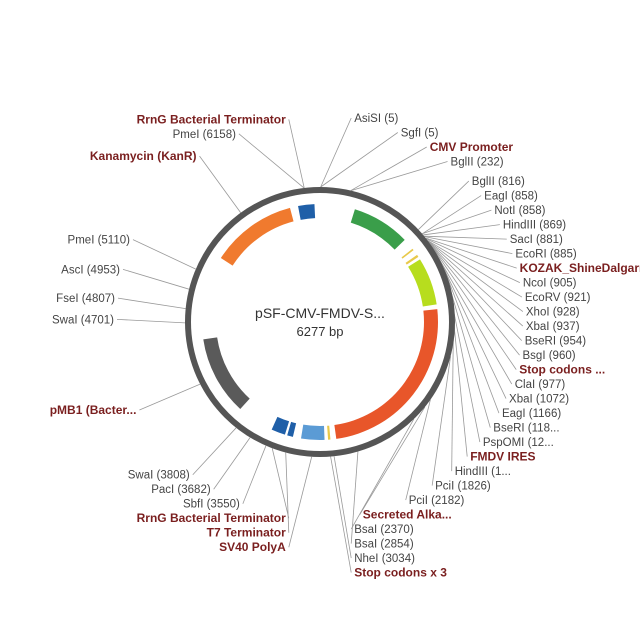  What do you see at coordinates (377, 229) in the screenshot?
I see `feature-arc-cmv-promoter` at bounding box center [377, 229].